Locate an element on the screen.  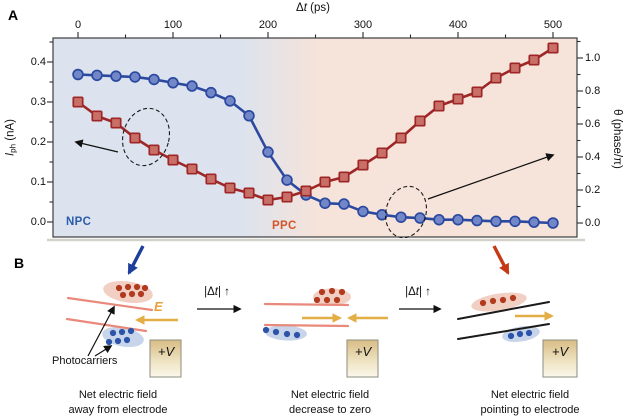
panel-b-label: B is located at coordinates (19, 263).